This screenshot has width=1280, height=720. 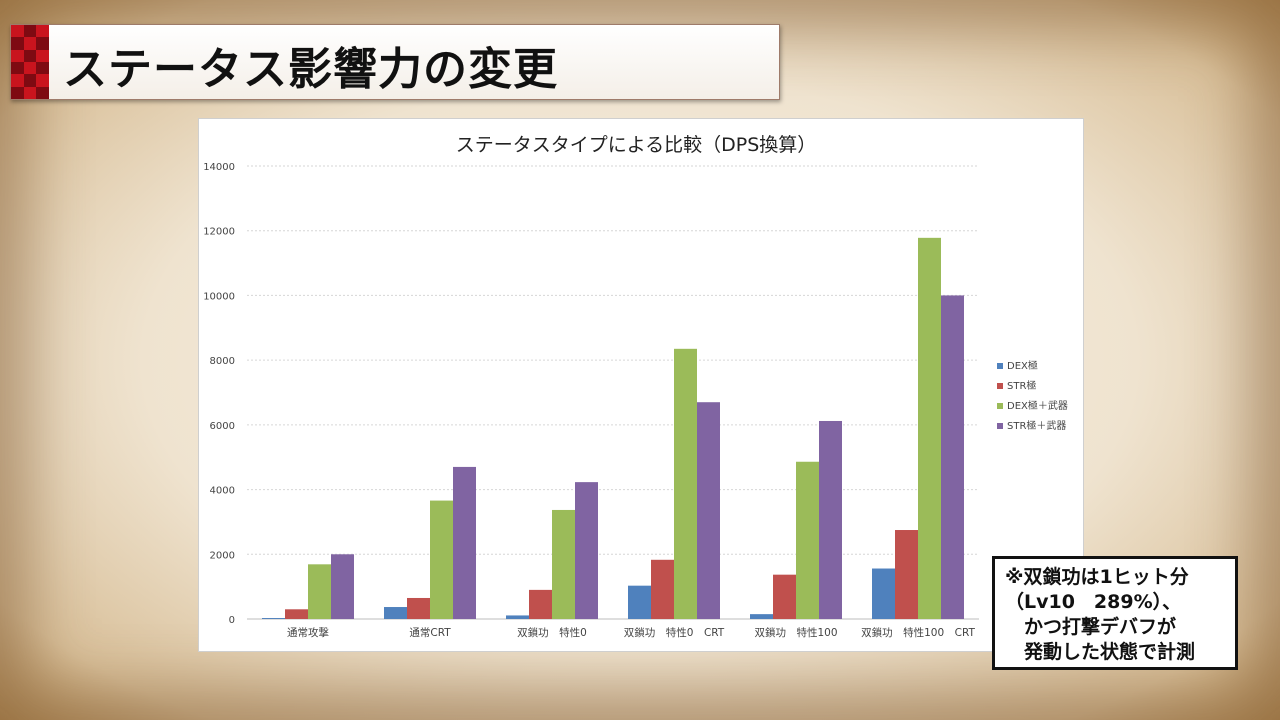 I want to click on y-tick-label: 0, so click(x=232, y=620).